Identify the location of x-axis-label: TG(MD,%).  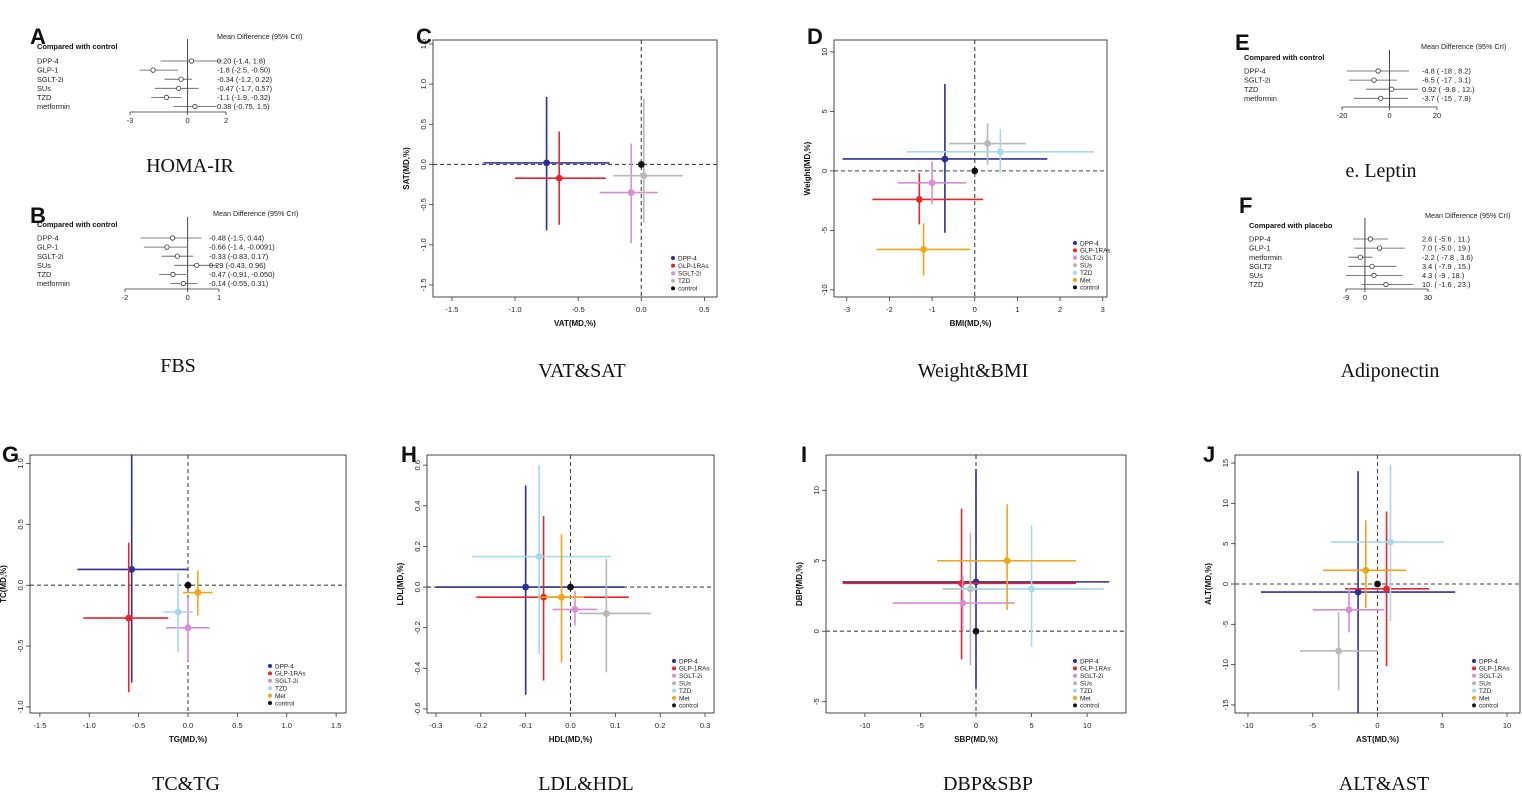
(188, 739).